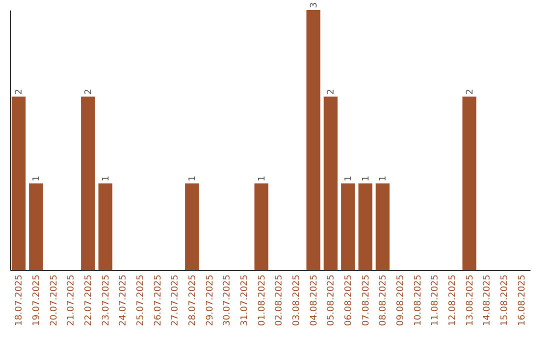 Image resolution: width=540 pixels, height=340 pixels. What do you see at coordinates (71, 300) in the screenshot?
I see `x-tick-label: 21.07.2025` at bounding box center [71, 300].